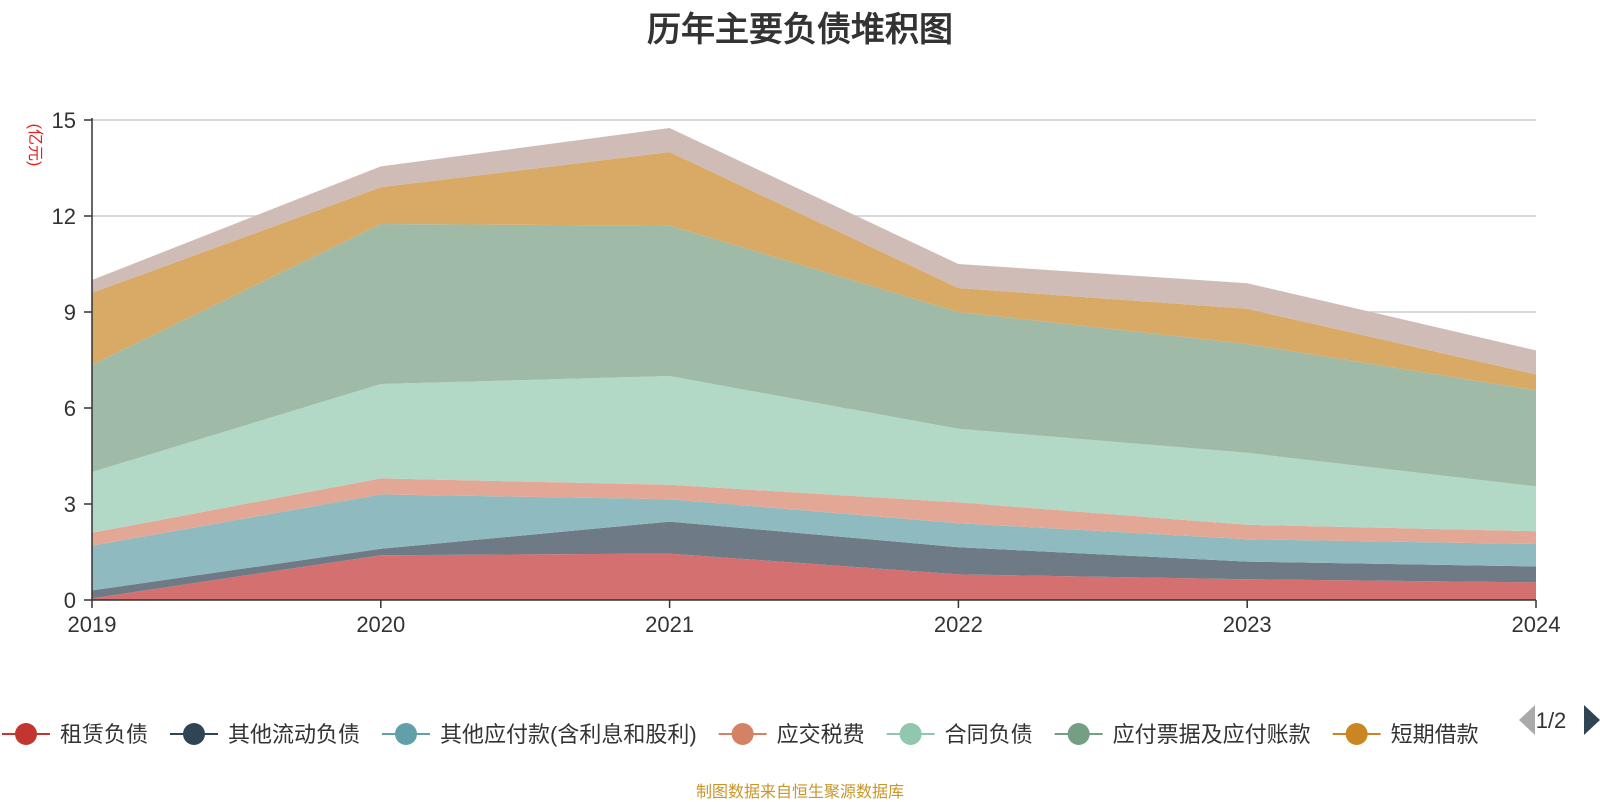 The width and height of the screenshot is (1600, 802). Describe the element at coordinates (70, 312) in the screenshot. I see `y-tick-label: 9` at that location.